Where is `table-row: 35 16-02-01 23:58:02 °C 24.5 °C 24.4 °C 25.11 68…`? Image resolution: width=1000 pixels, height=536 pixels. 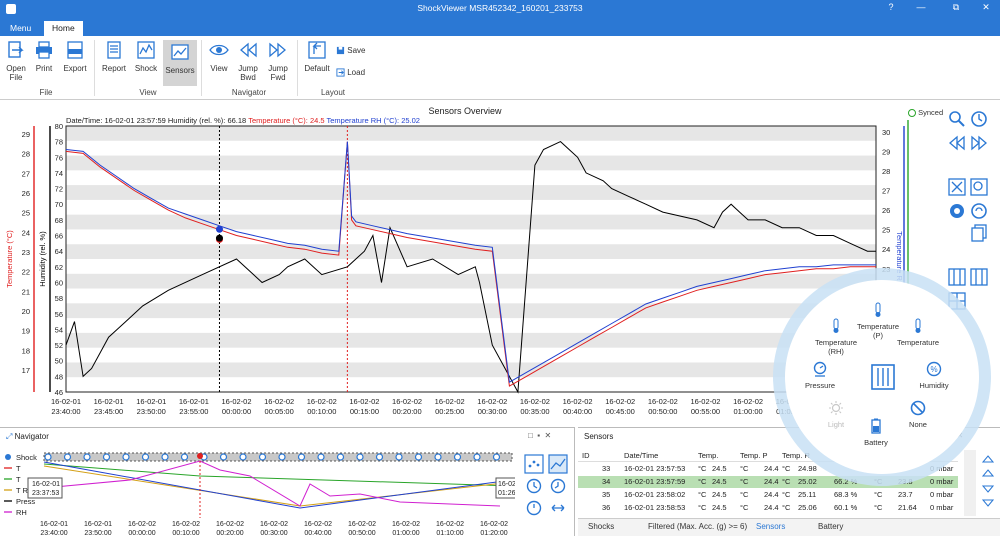 table-row: 35 16-02-01 23:58:02 °C 24.5 °C 24.4 °C 25.11 68… is located at coordinates (768, 495).